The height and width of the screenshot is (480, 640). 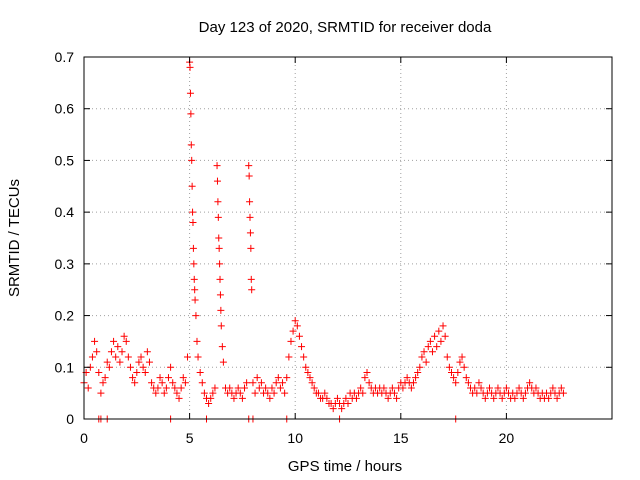 What do you see at coordinates (401, 438) in the screenshot?
I see `x-tick-label: 15` at bounding box center [401, 438].